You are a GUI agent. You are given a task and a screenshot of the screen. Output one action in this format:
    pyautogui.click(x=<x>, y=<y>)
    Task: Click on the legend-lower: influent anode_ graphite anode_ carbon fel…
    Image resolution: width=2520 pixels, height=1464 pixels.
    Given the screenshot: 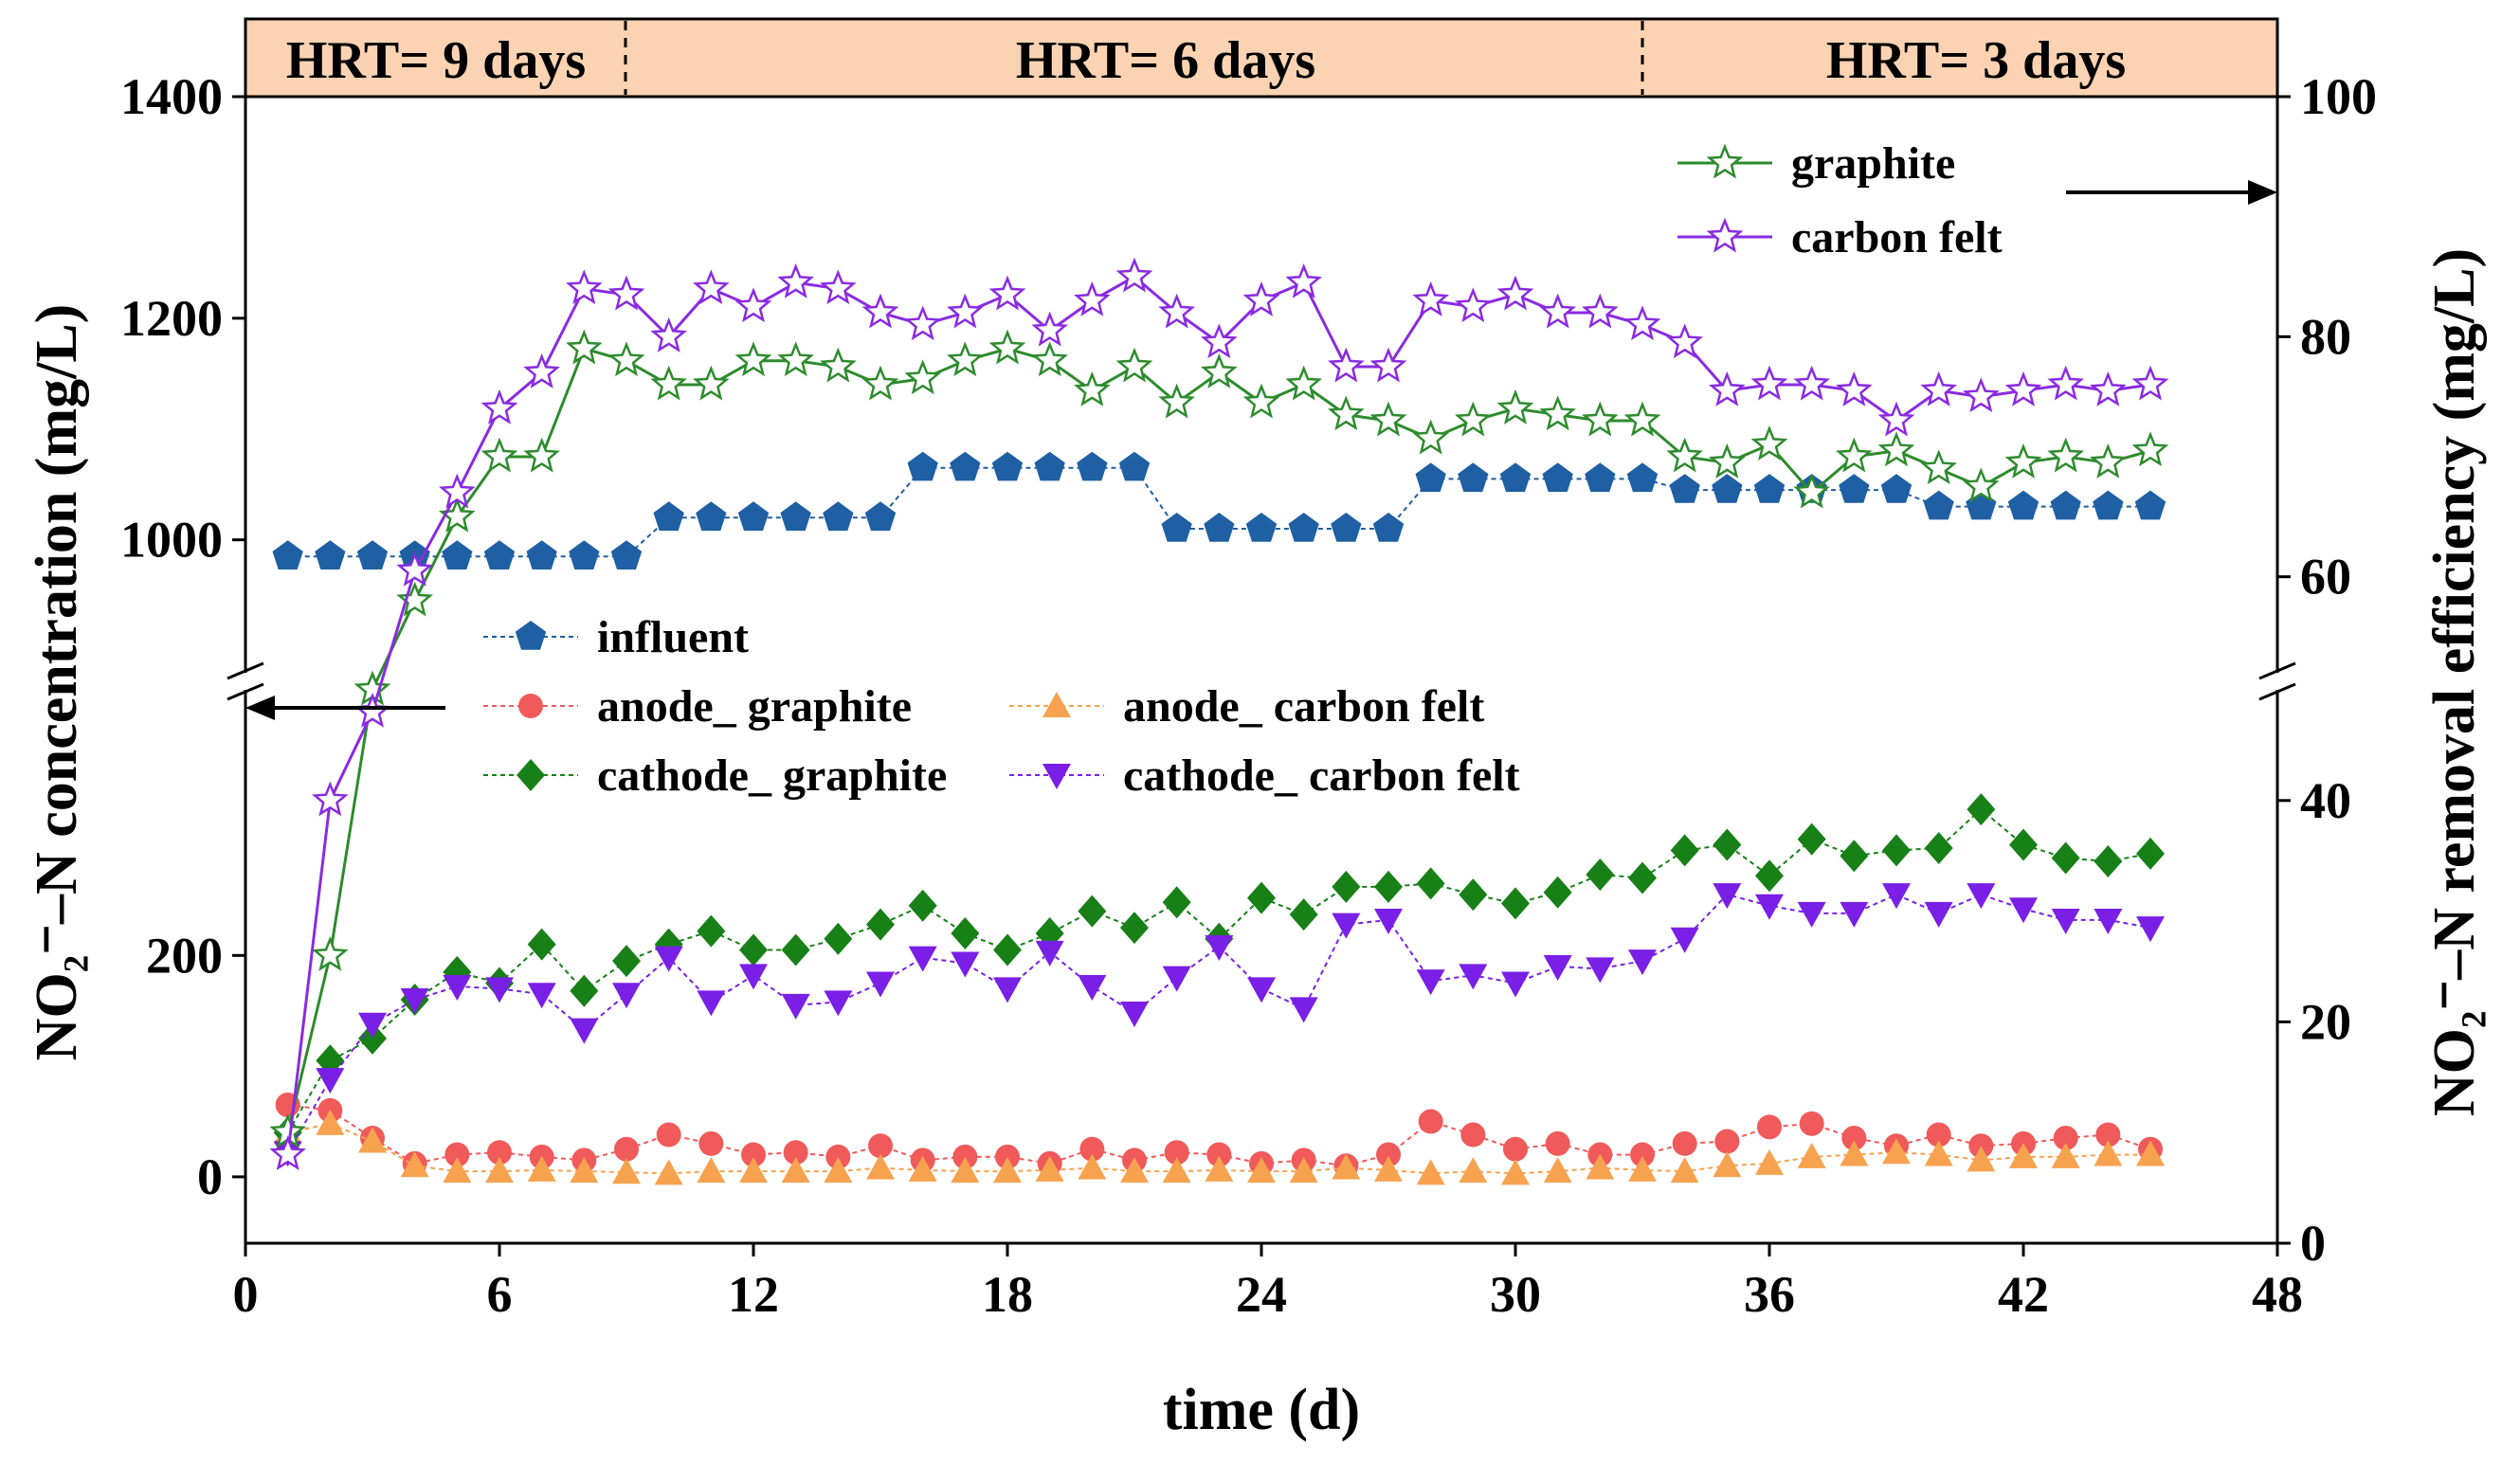 What is the action you would take?
    pyautogui.click(x=1002, y=706)
    